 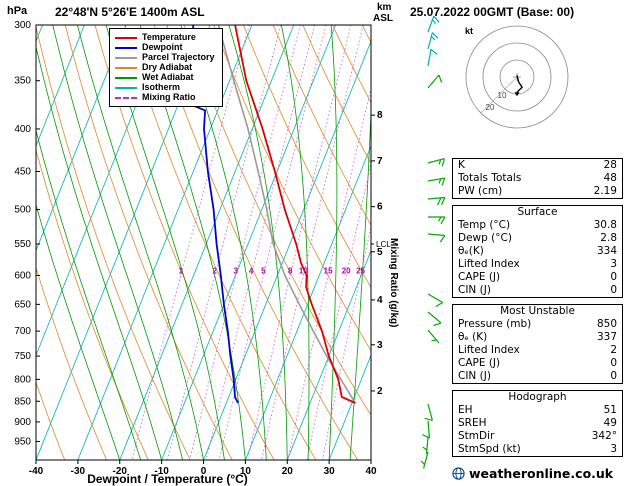 I want to click on legend-item-dewpoint: Dewpoint, so click(x=165, y=47).